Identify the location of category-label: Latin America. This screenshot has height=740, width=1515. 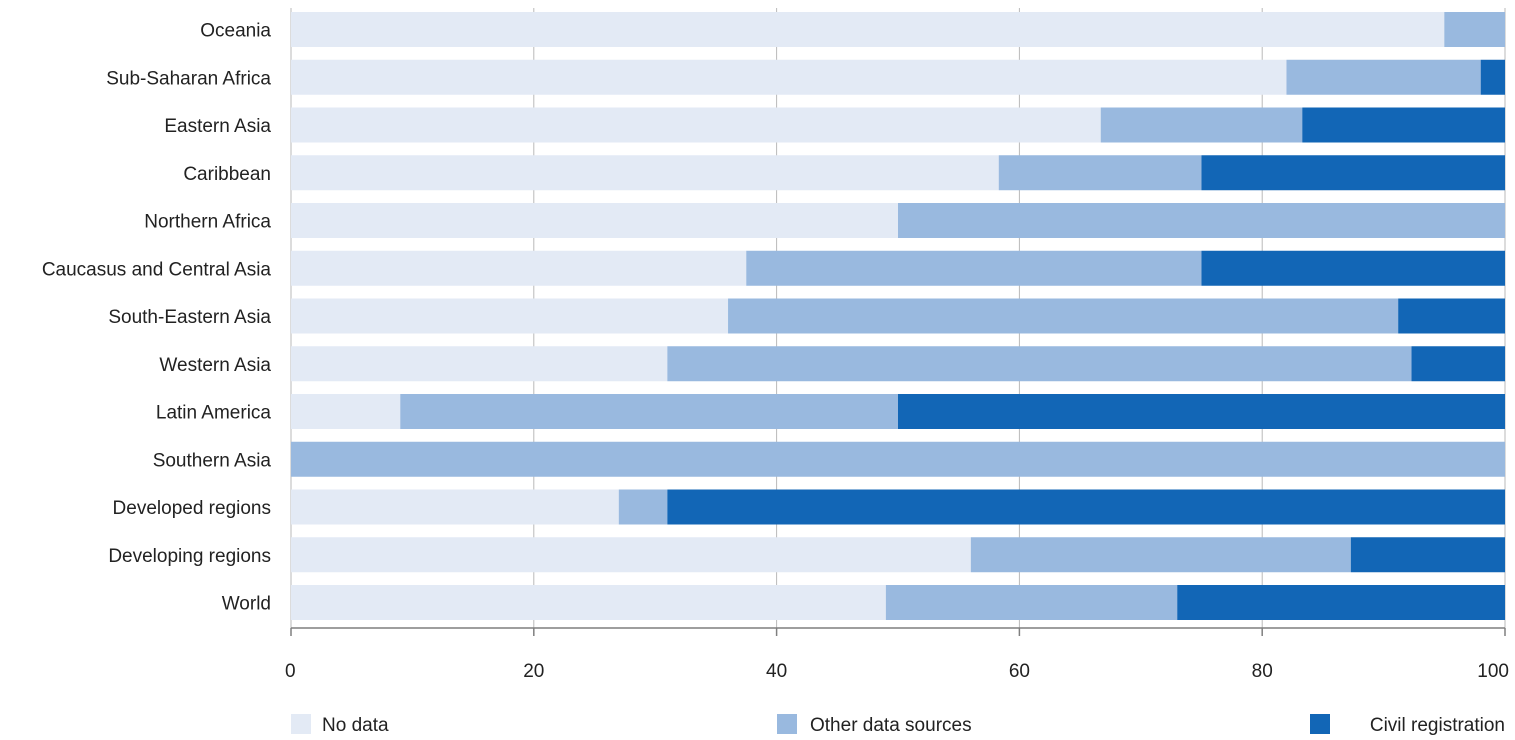
(214, 413).